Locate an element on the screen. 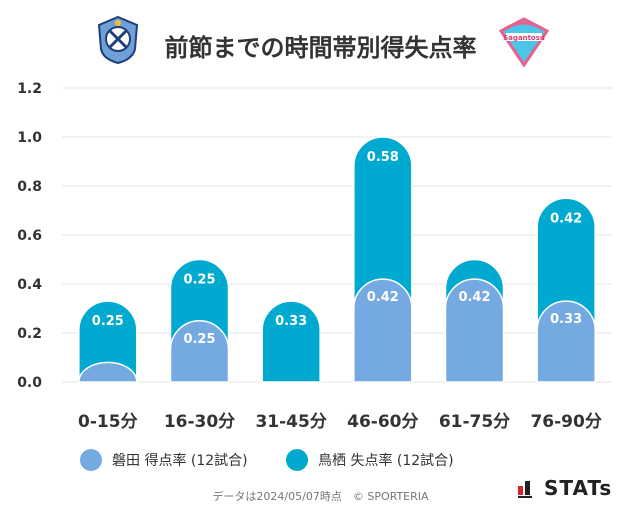 The image size is (641, 508). y-tick-label: 0.6 is located at coordinates (29, 236).